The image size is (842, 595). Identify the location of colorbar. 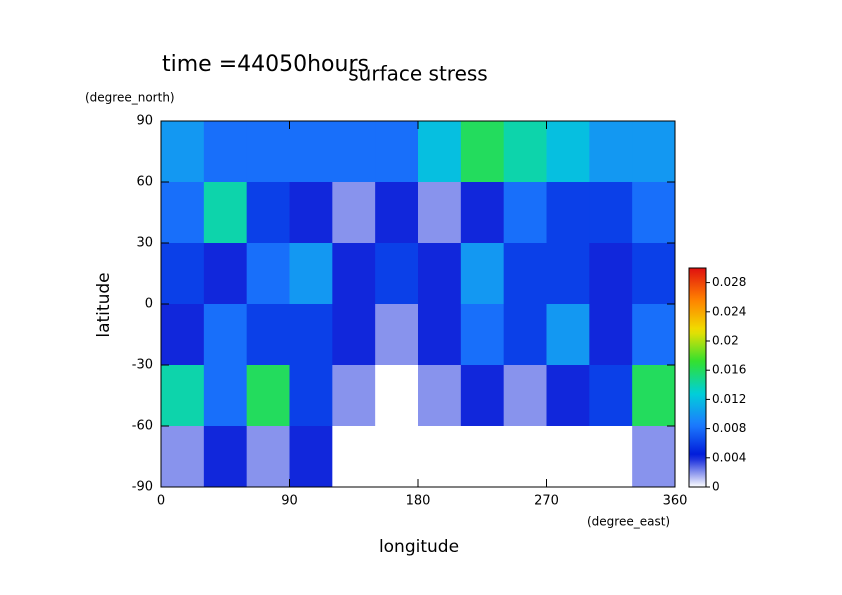
(697, 377).